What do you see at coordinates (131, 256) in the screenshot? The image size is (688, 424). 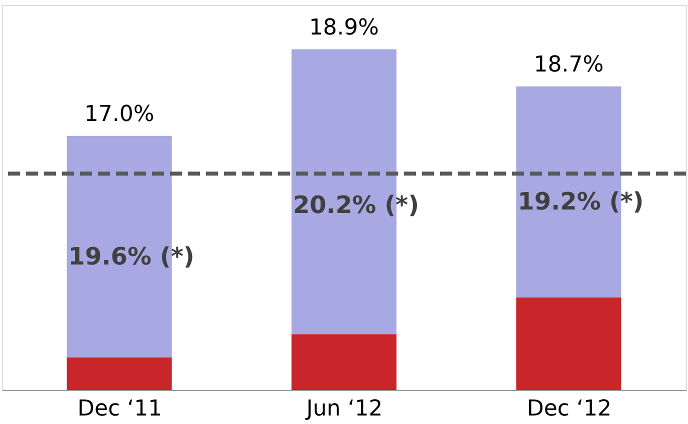 I see `annotation: 19.6% (*)` at bounding box center [131, 256].